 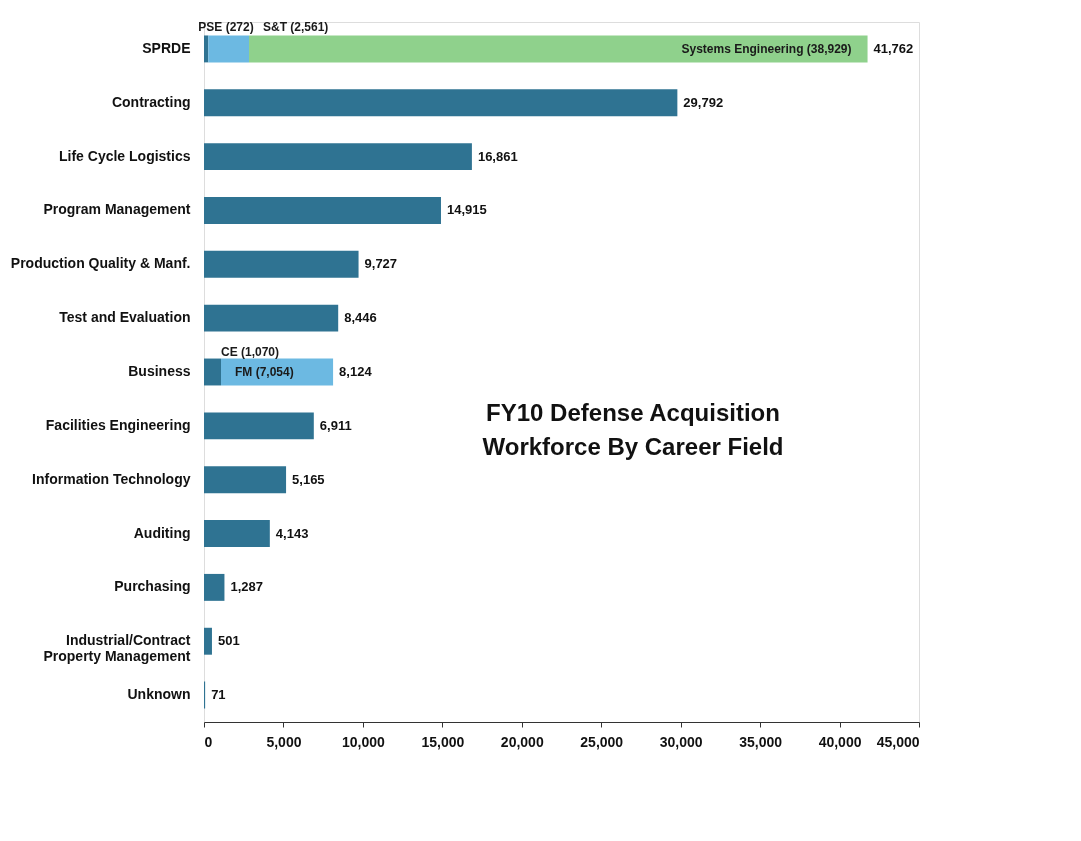 What do you see at coordinates (162, 532) in the screenshot?
I see `y-tick-label: Auditing` at bounding box center [162, 532].